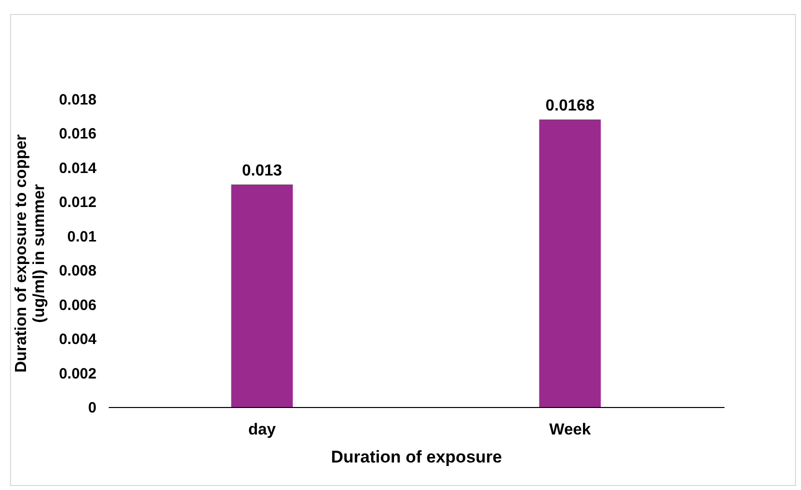 The height and width of the screenshot is (490, 801). I want to click on y-tick-label: 0.006, so click(77, 305).